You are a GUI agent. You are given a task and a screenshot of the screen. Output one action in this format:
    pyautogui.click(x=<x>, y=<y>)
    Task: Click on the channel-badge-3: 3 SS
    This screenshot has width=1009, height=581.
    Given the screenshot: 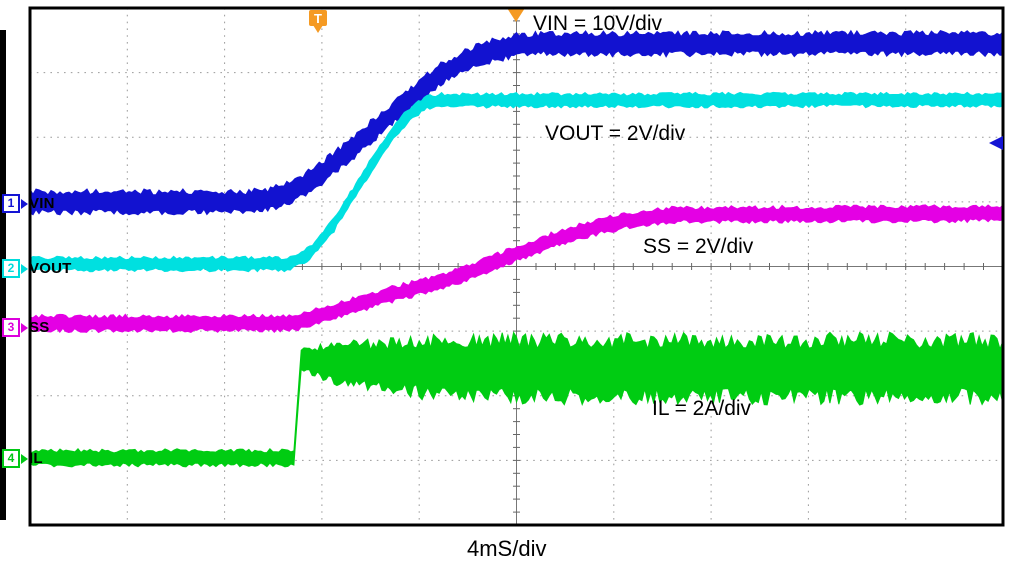 What is the action you would take?
    pyautogui.click(x=25, y=327)
    